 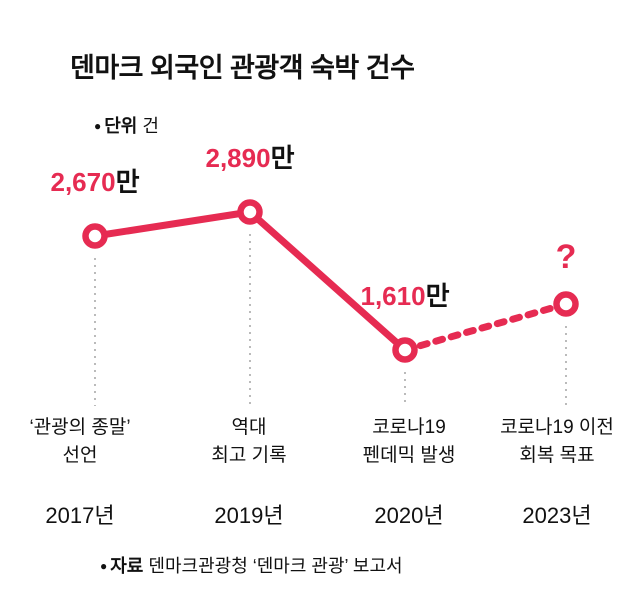 What do you see at coordinates (249, 441) in the screenshot?
I see `annotation-label: 역대 최고 기록` at bounding box center [249, 441].